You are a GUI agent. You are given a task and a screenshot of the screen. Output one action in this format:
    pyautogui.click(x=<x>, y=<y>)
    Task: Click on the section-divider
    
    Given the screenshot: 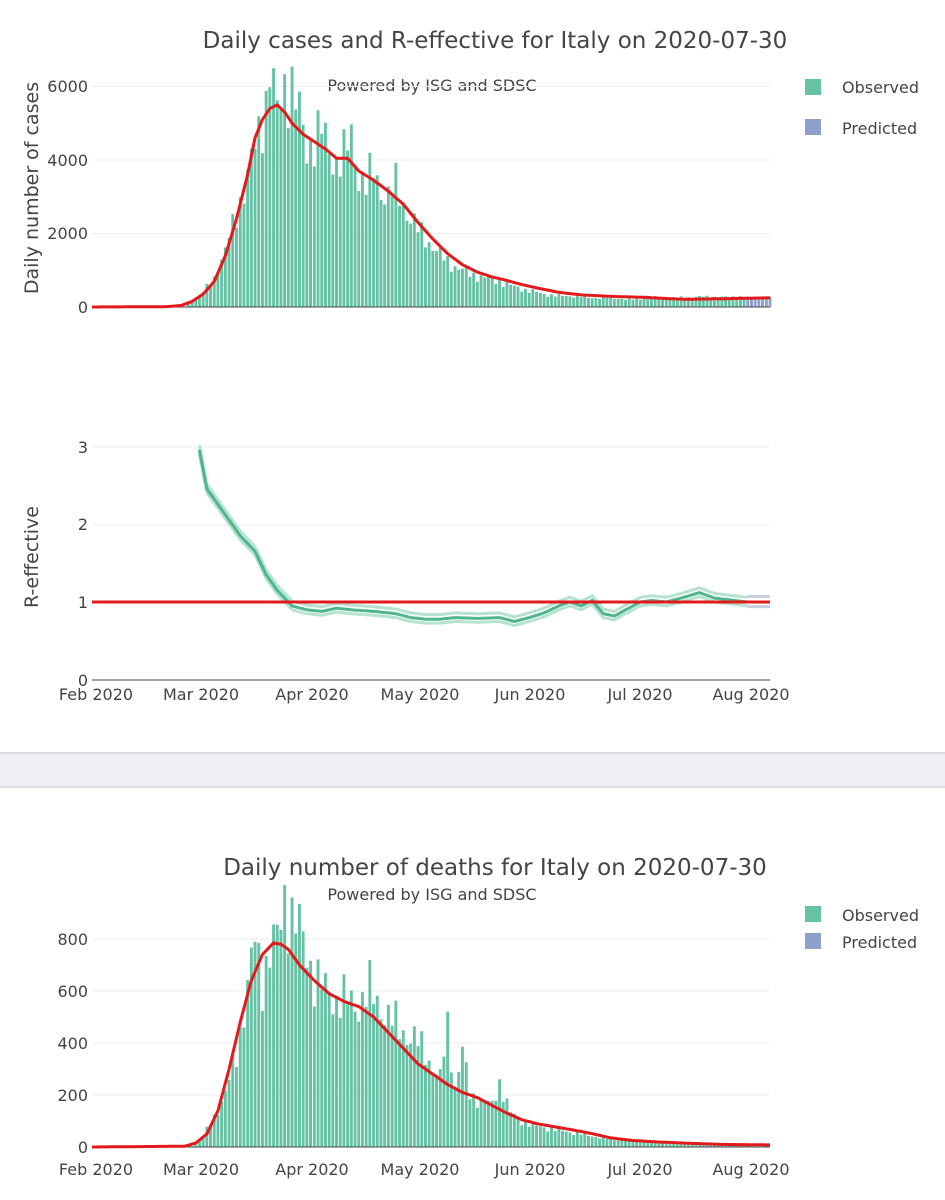 What is the action you would take?
    pyautogui.click(x=472, y=770)
    